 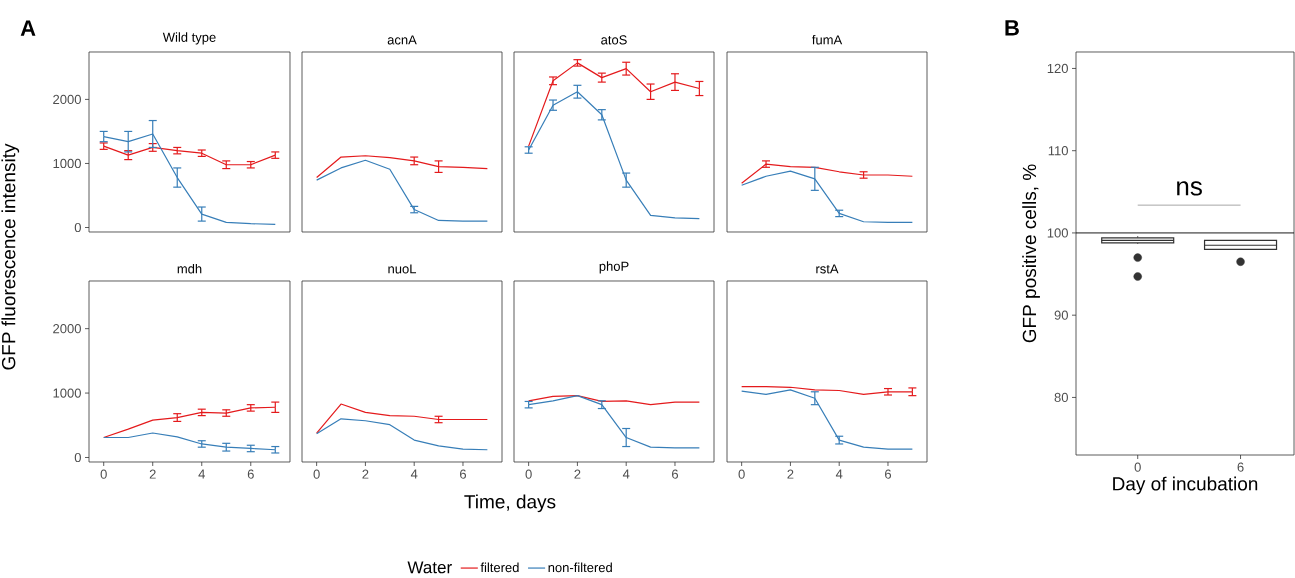 What do you see at coordinates (402, 40) in the screenshot?
I see `chart-title: acnA` at bounding box center [402, 40].